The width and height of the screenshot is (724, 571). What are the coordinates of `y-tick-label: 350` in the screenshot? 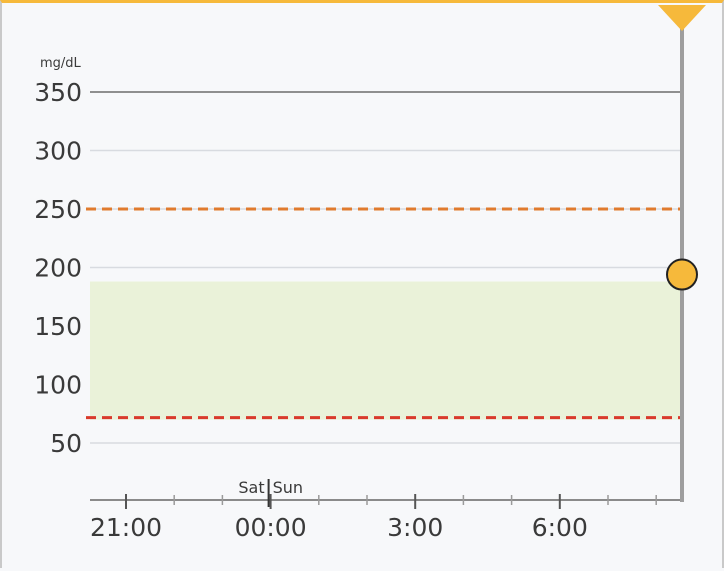 It's located at (58, 92).